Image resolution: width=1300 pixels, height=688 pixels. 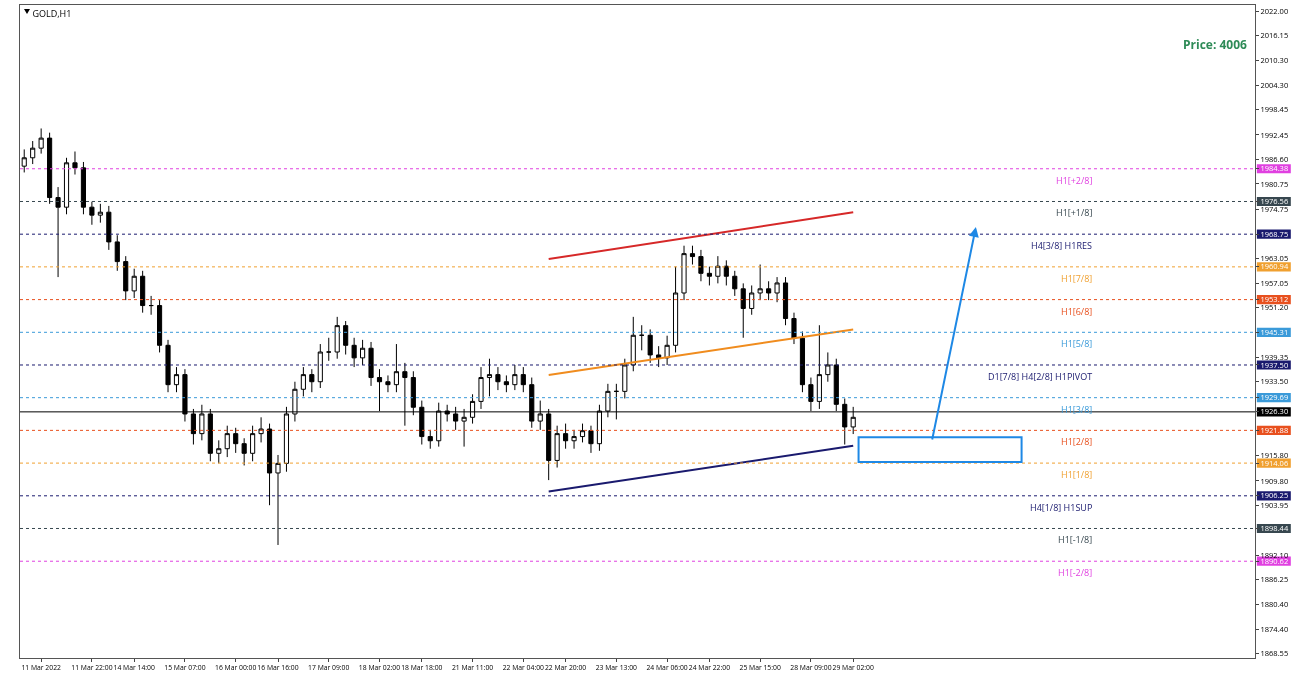 What do you see at coordinates (1215, 44) in the screenshot?
I see `annotation: Price: 4006` at bounding box center [1215, 44].